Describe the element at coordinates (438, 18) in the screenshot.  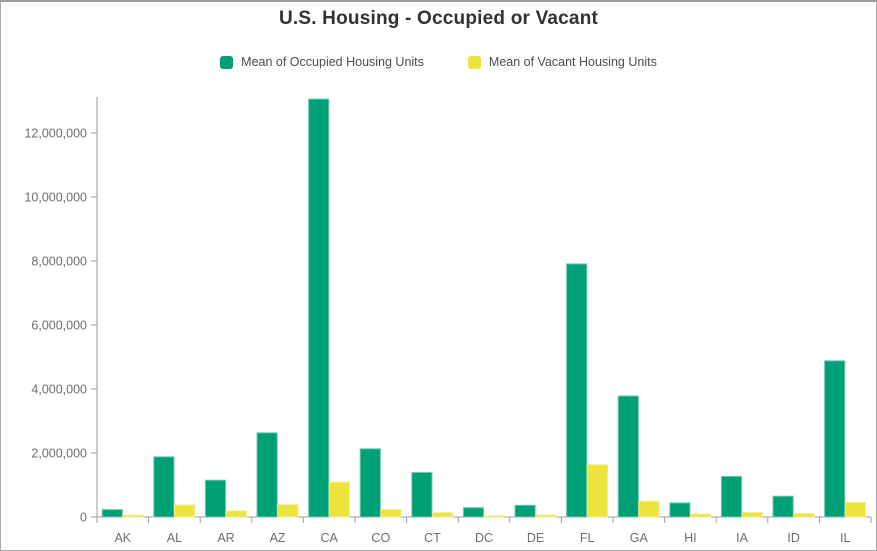
I see `chart-title: U.S. Housing - Occupied or Vacant` at that location.